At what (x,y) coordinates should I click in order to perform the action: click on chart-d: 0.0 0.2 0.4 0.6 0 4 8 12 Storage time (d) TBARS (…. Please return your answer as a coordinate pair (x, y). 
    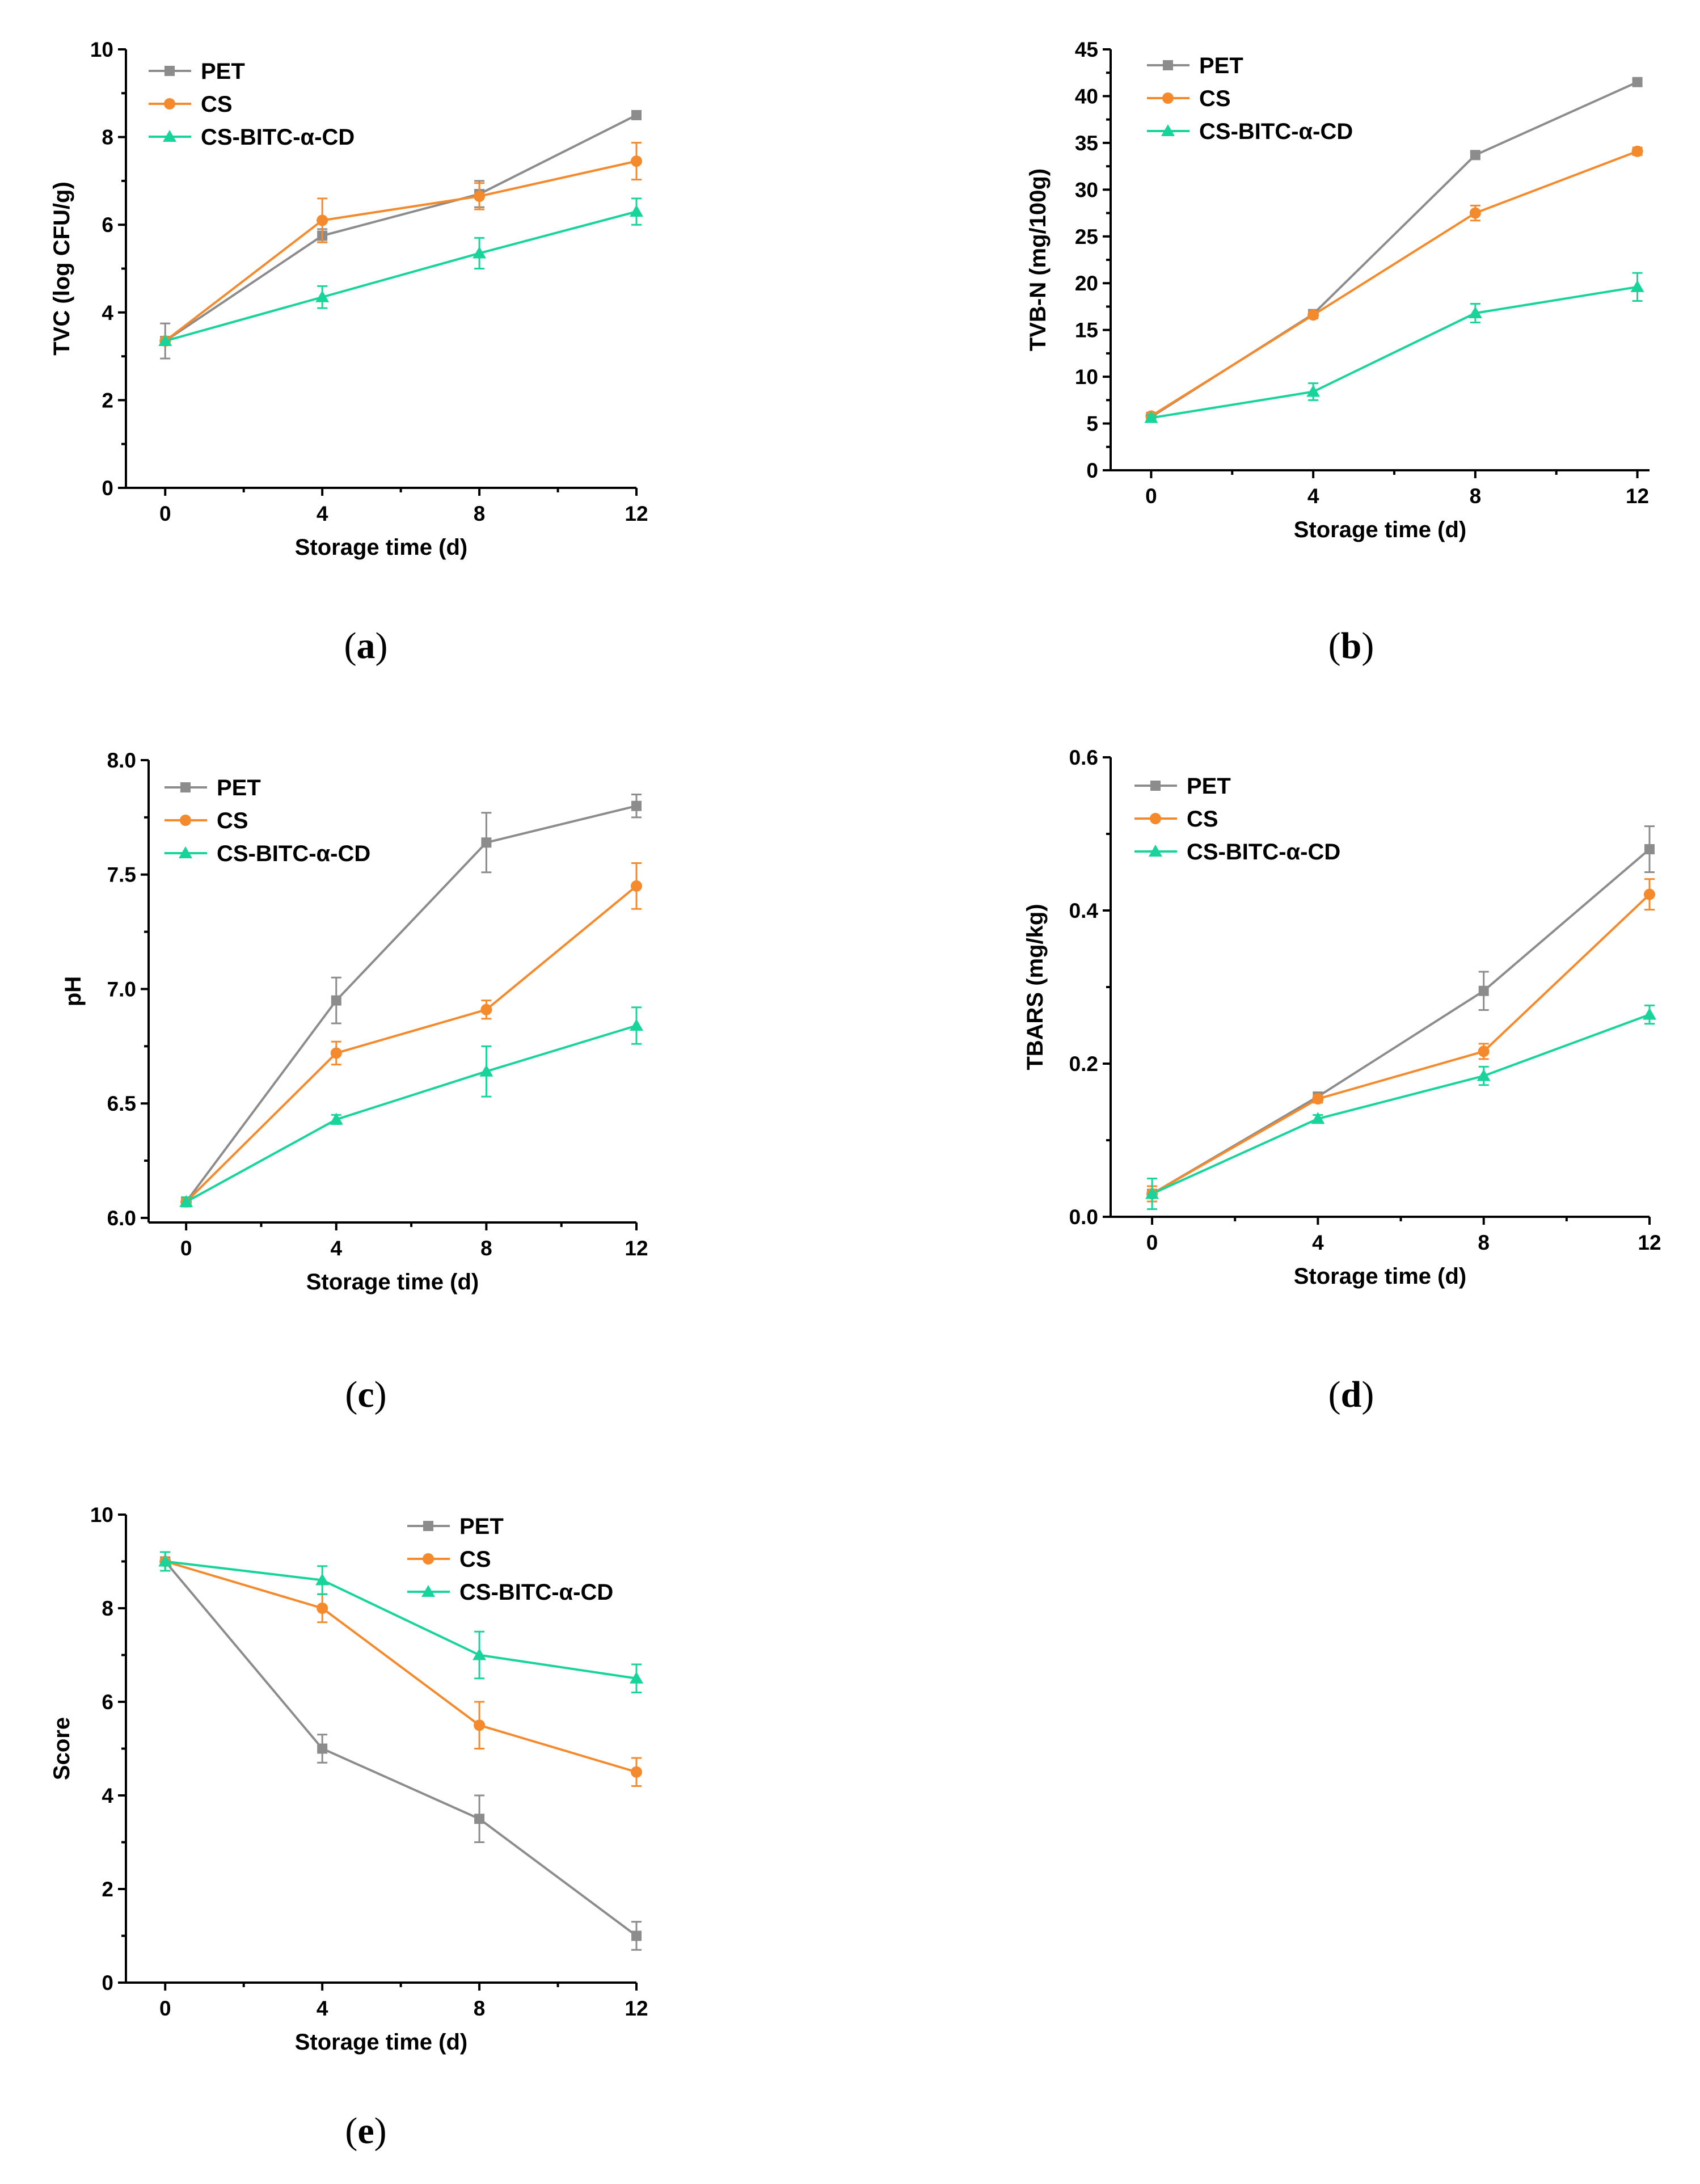
    Looking at the image, I should click on (1342, 1080).